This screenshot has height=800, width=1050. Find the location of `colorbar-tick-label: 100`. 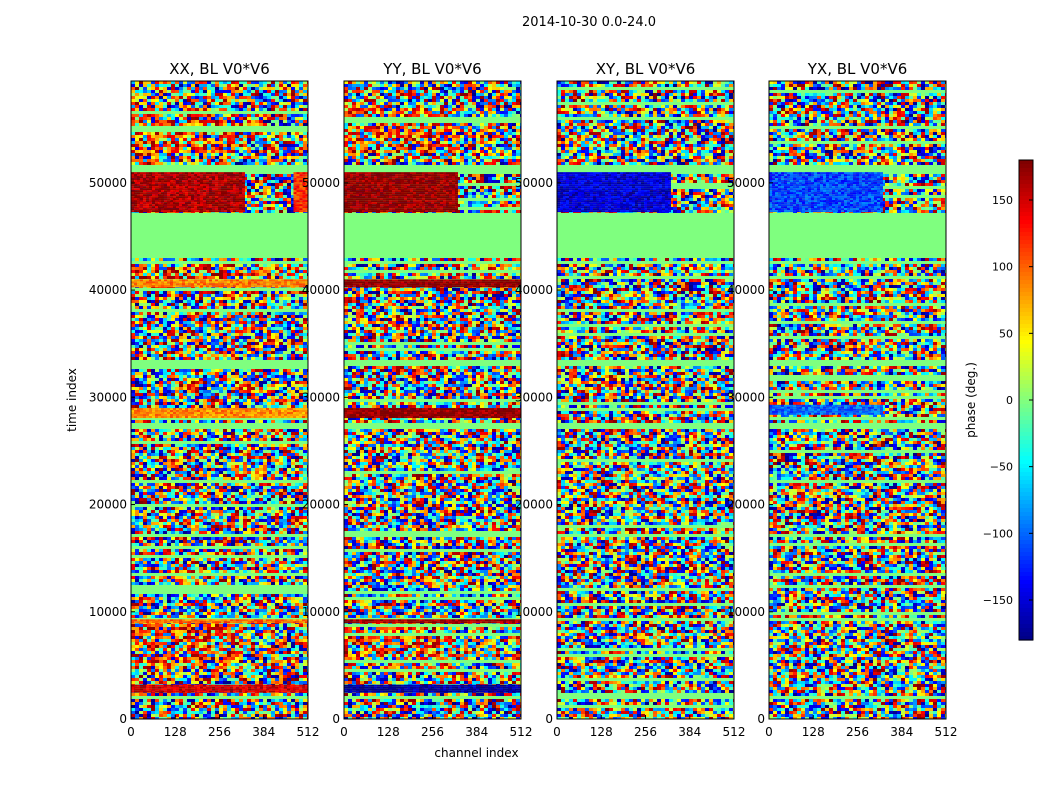

colorbar-tick-label: 100 is located at coordinates (1002, 267).